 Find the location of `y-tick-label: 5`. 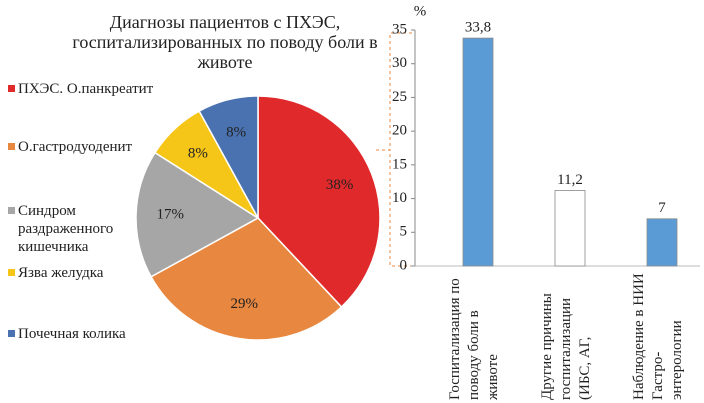

y-tick-label: 5 is located at coordinates (404, 232).